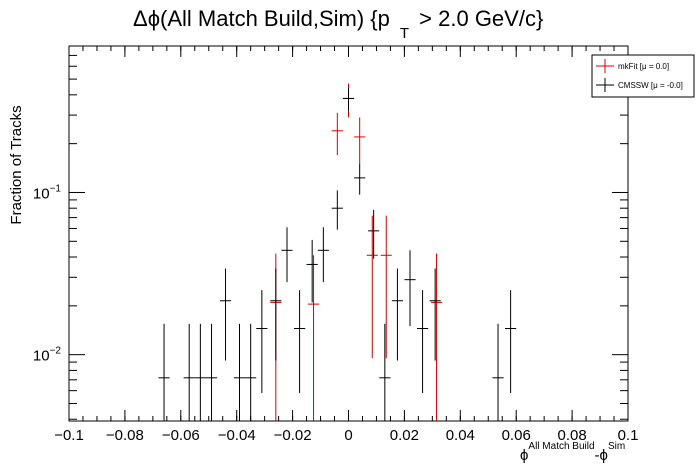 Image resolution: width=696 pixels, height=472 pixels. I want to click on x-tick-label: −0.1, so click(69, 435).